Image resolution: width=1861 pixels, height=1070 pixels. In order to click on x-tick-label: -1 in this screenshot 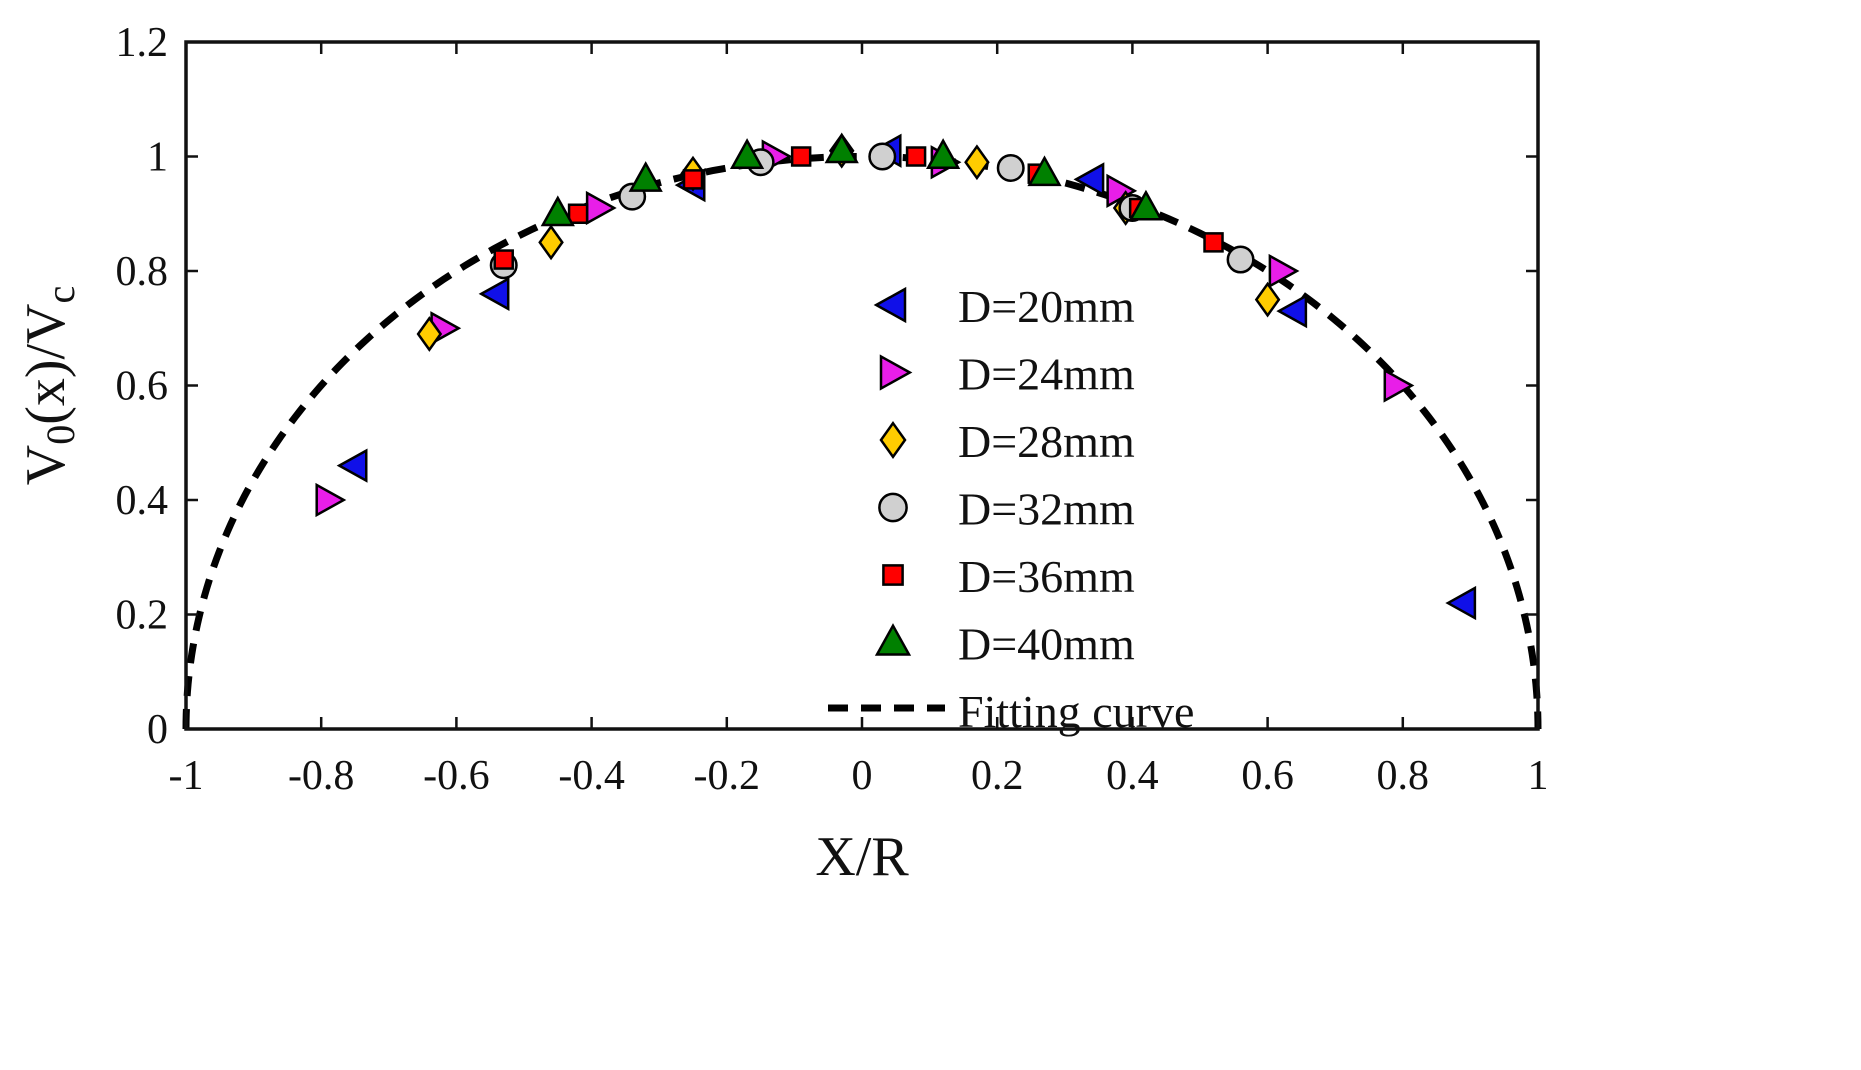, I will do `click(186, 776)`.